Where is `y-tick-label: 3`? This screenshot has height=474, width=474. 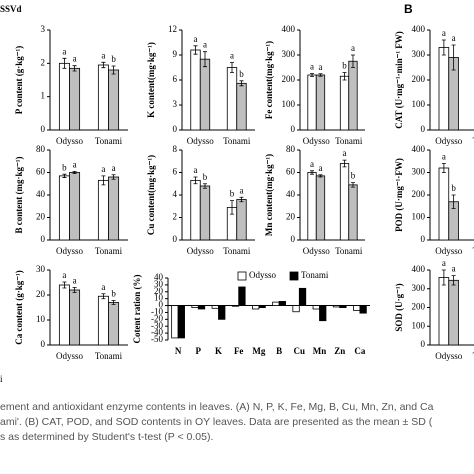 y-tick-label: 3 is located at coordinates (175, 104).